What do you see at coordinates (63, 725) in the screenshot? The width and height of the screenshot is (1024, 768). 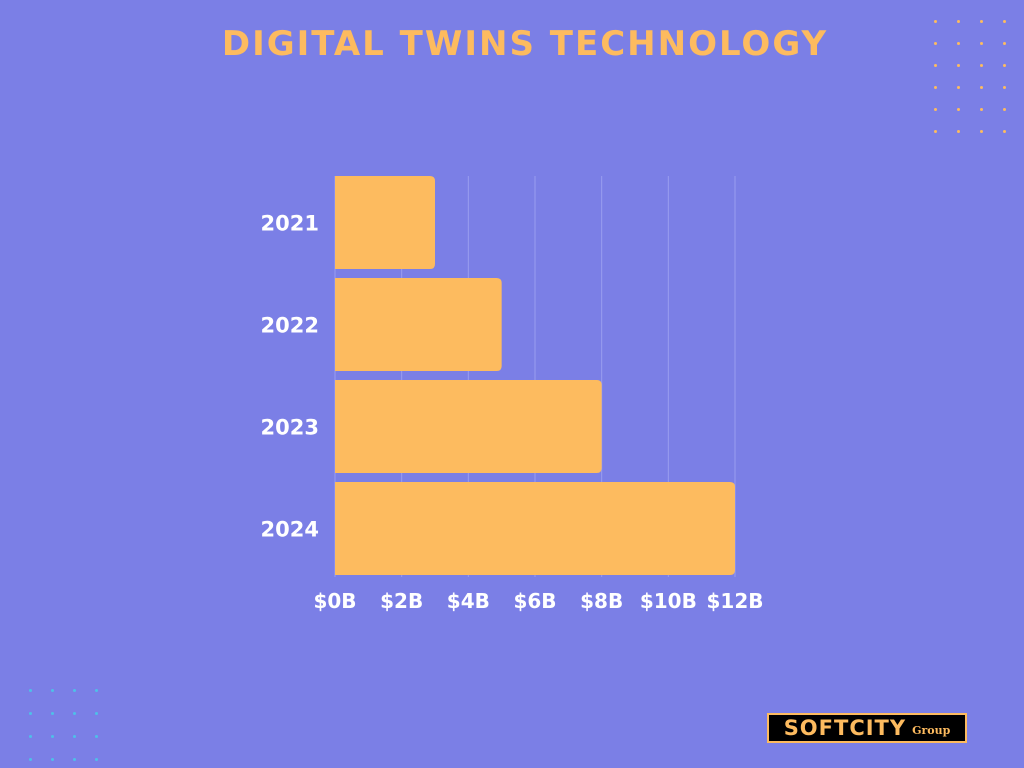 I see `decorative-dot-grid-bottom-left` at bounding box center [63, 725].